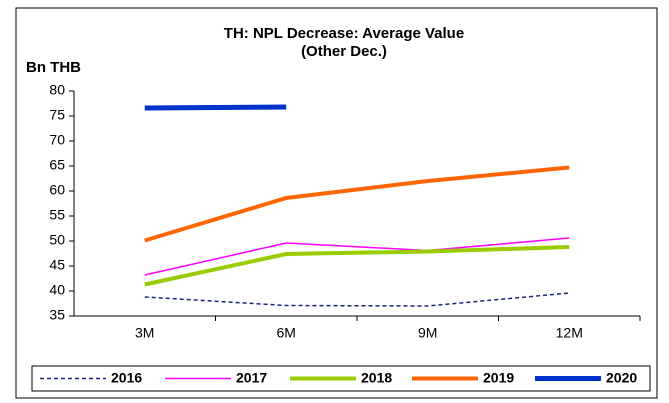  Describe the element at coordinates (376, 378) in the screenshot. I see `legend-label: 2018` at that location.